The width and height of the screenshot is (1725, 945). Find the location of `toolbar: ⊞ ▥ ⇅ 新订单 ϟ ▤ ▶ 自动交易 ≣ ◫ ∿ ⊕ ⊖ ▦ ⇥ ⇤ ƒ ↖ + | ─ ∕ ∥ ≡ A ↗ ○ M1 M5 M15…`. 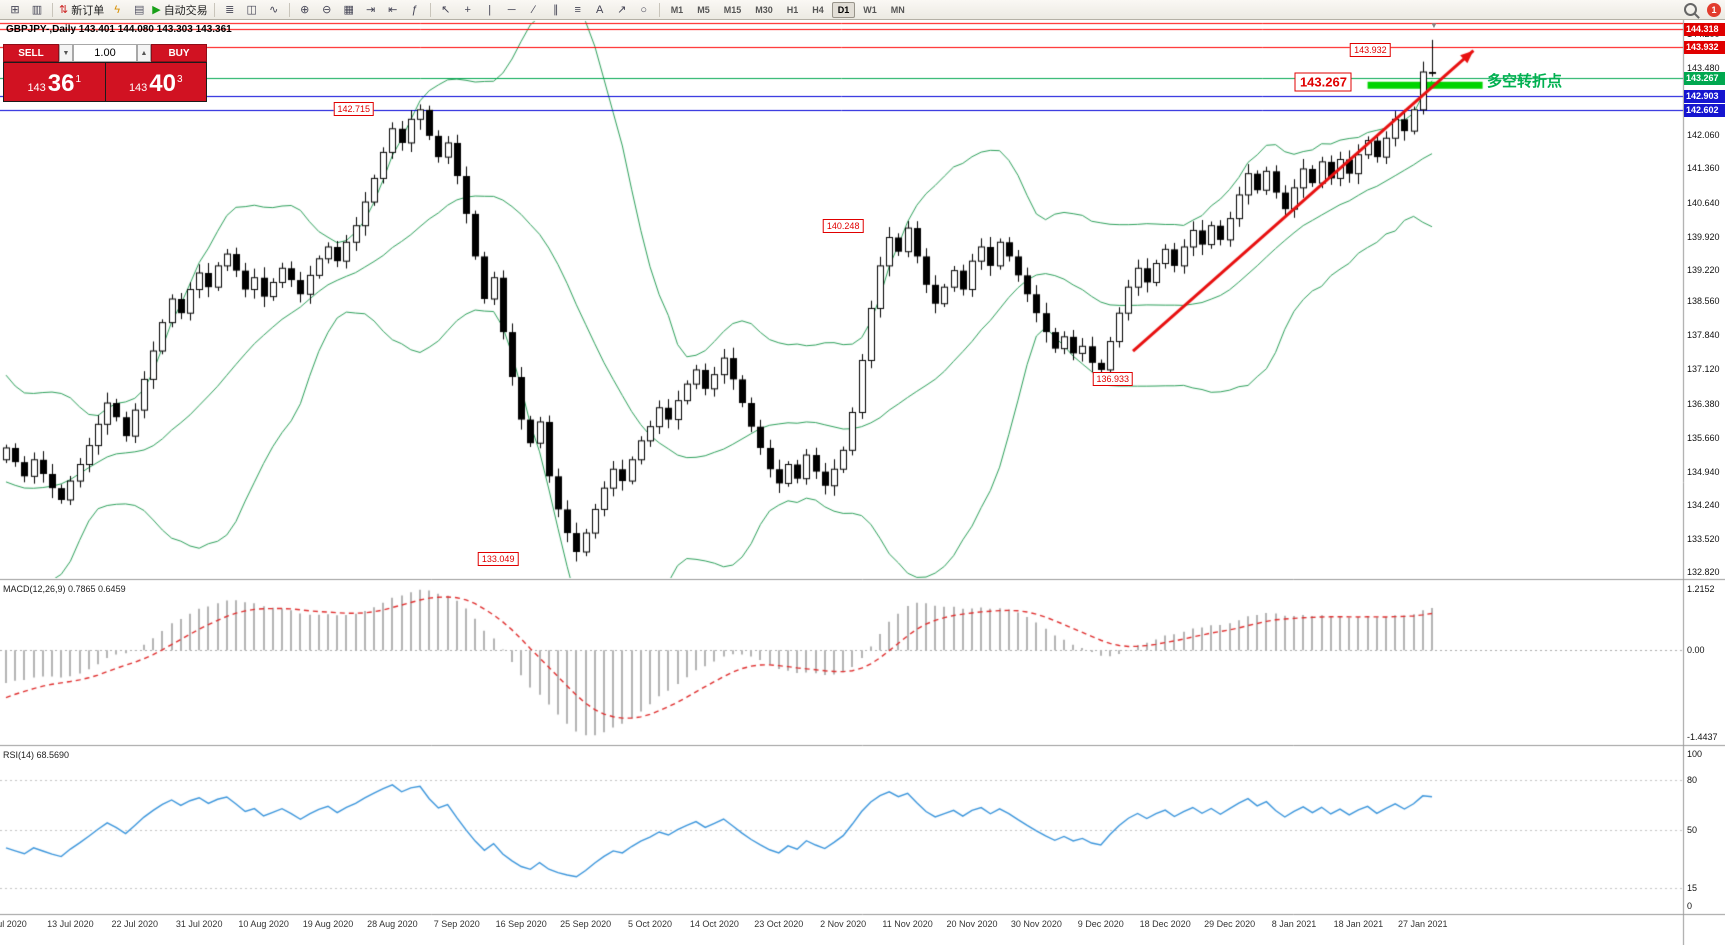

toolbar: ⊞ ▥ ⇅ 新订单 ϟ ▤ ▶ 自动交易 ≣ ◫ ∿ ⊕ ⊖ ▦ ⇥ ⇤ ƒ ↖ + | ─ ∕ ∥ ≡ A ↗ ○ M1 M5 M15… is located at coordinates (862, 10).